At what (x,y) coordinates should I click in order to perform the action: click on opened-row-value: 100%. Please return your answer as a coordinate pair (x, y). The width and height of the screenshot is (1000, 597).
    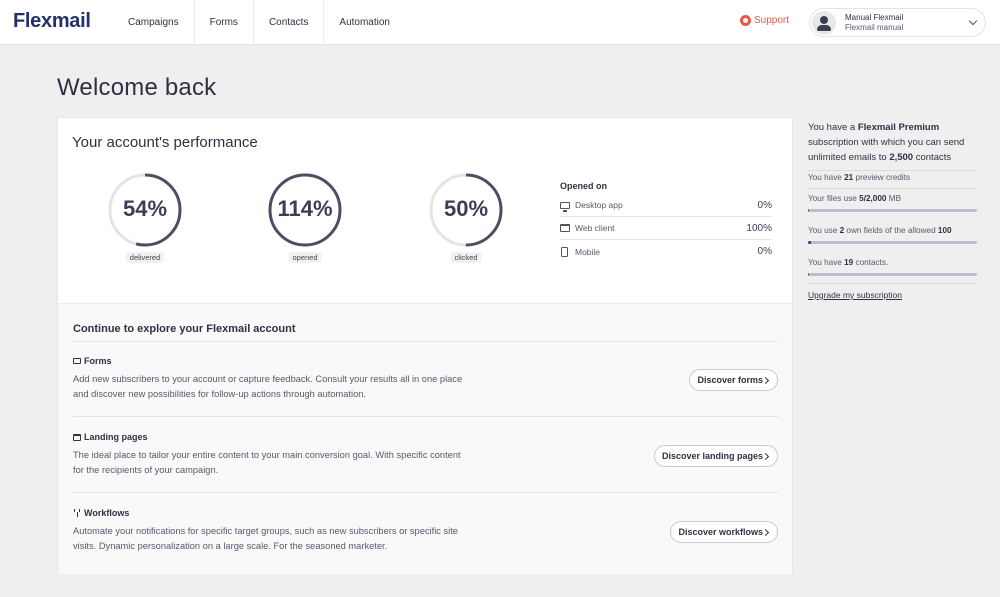
    Looking at the image, I should click on (759, 228).